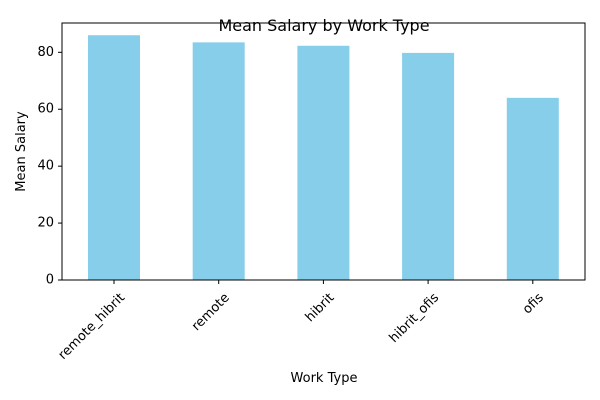 This screenshot has width=600, height=400. I want to click on bar-hibrit, so click(323, 162).